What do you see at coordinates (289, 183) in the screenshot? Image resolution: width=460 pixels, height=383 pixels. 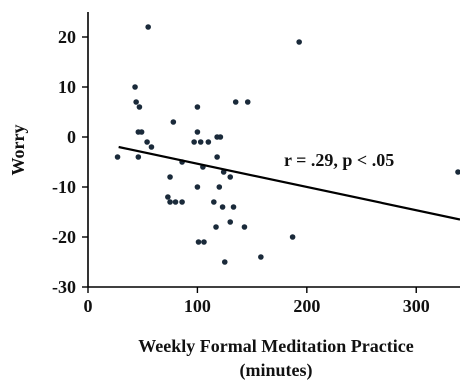 I see `regression-line` at bounding box center [289, 183].